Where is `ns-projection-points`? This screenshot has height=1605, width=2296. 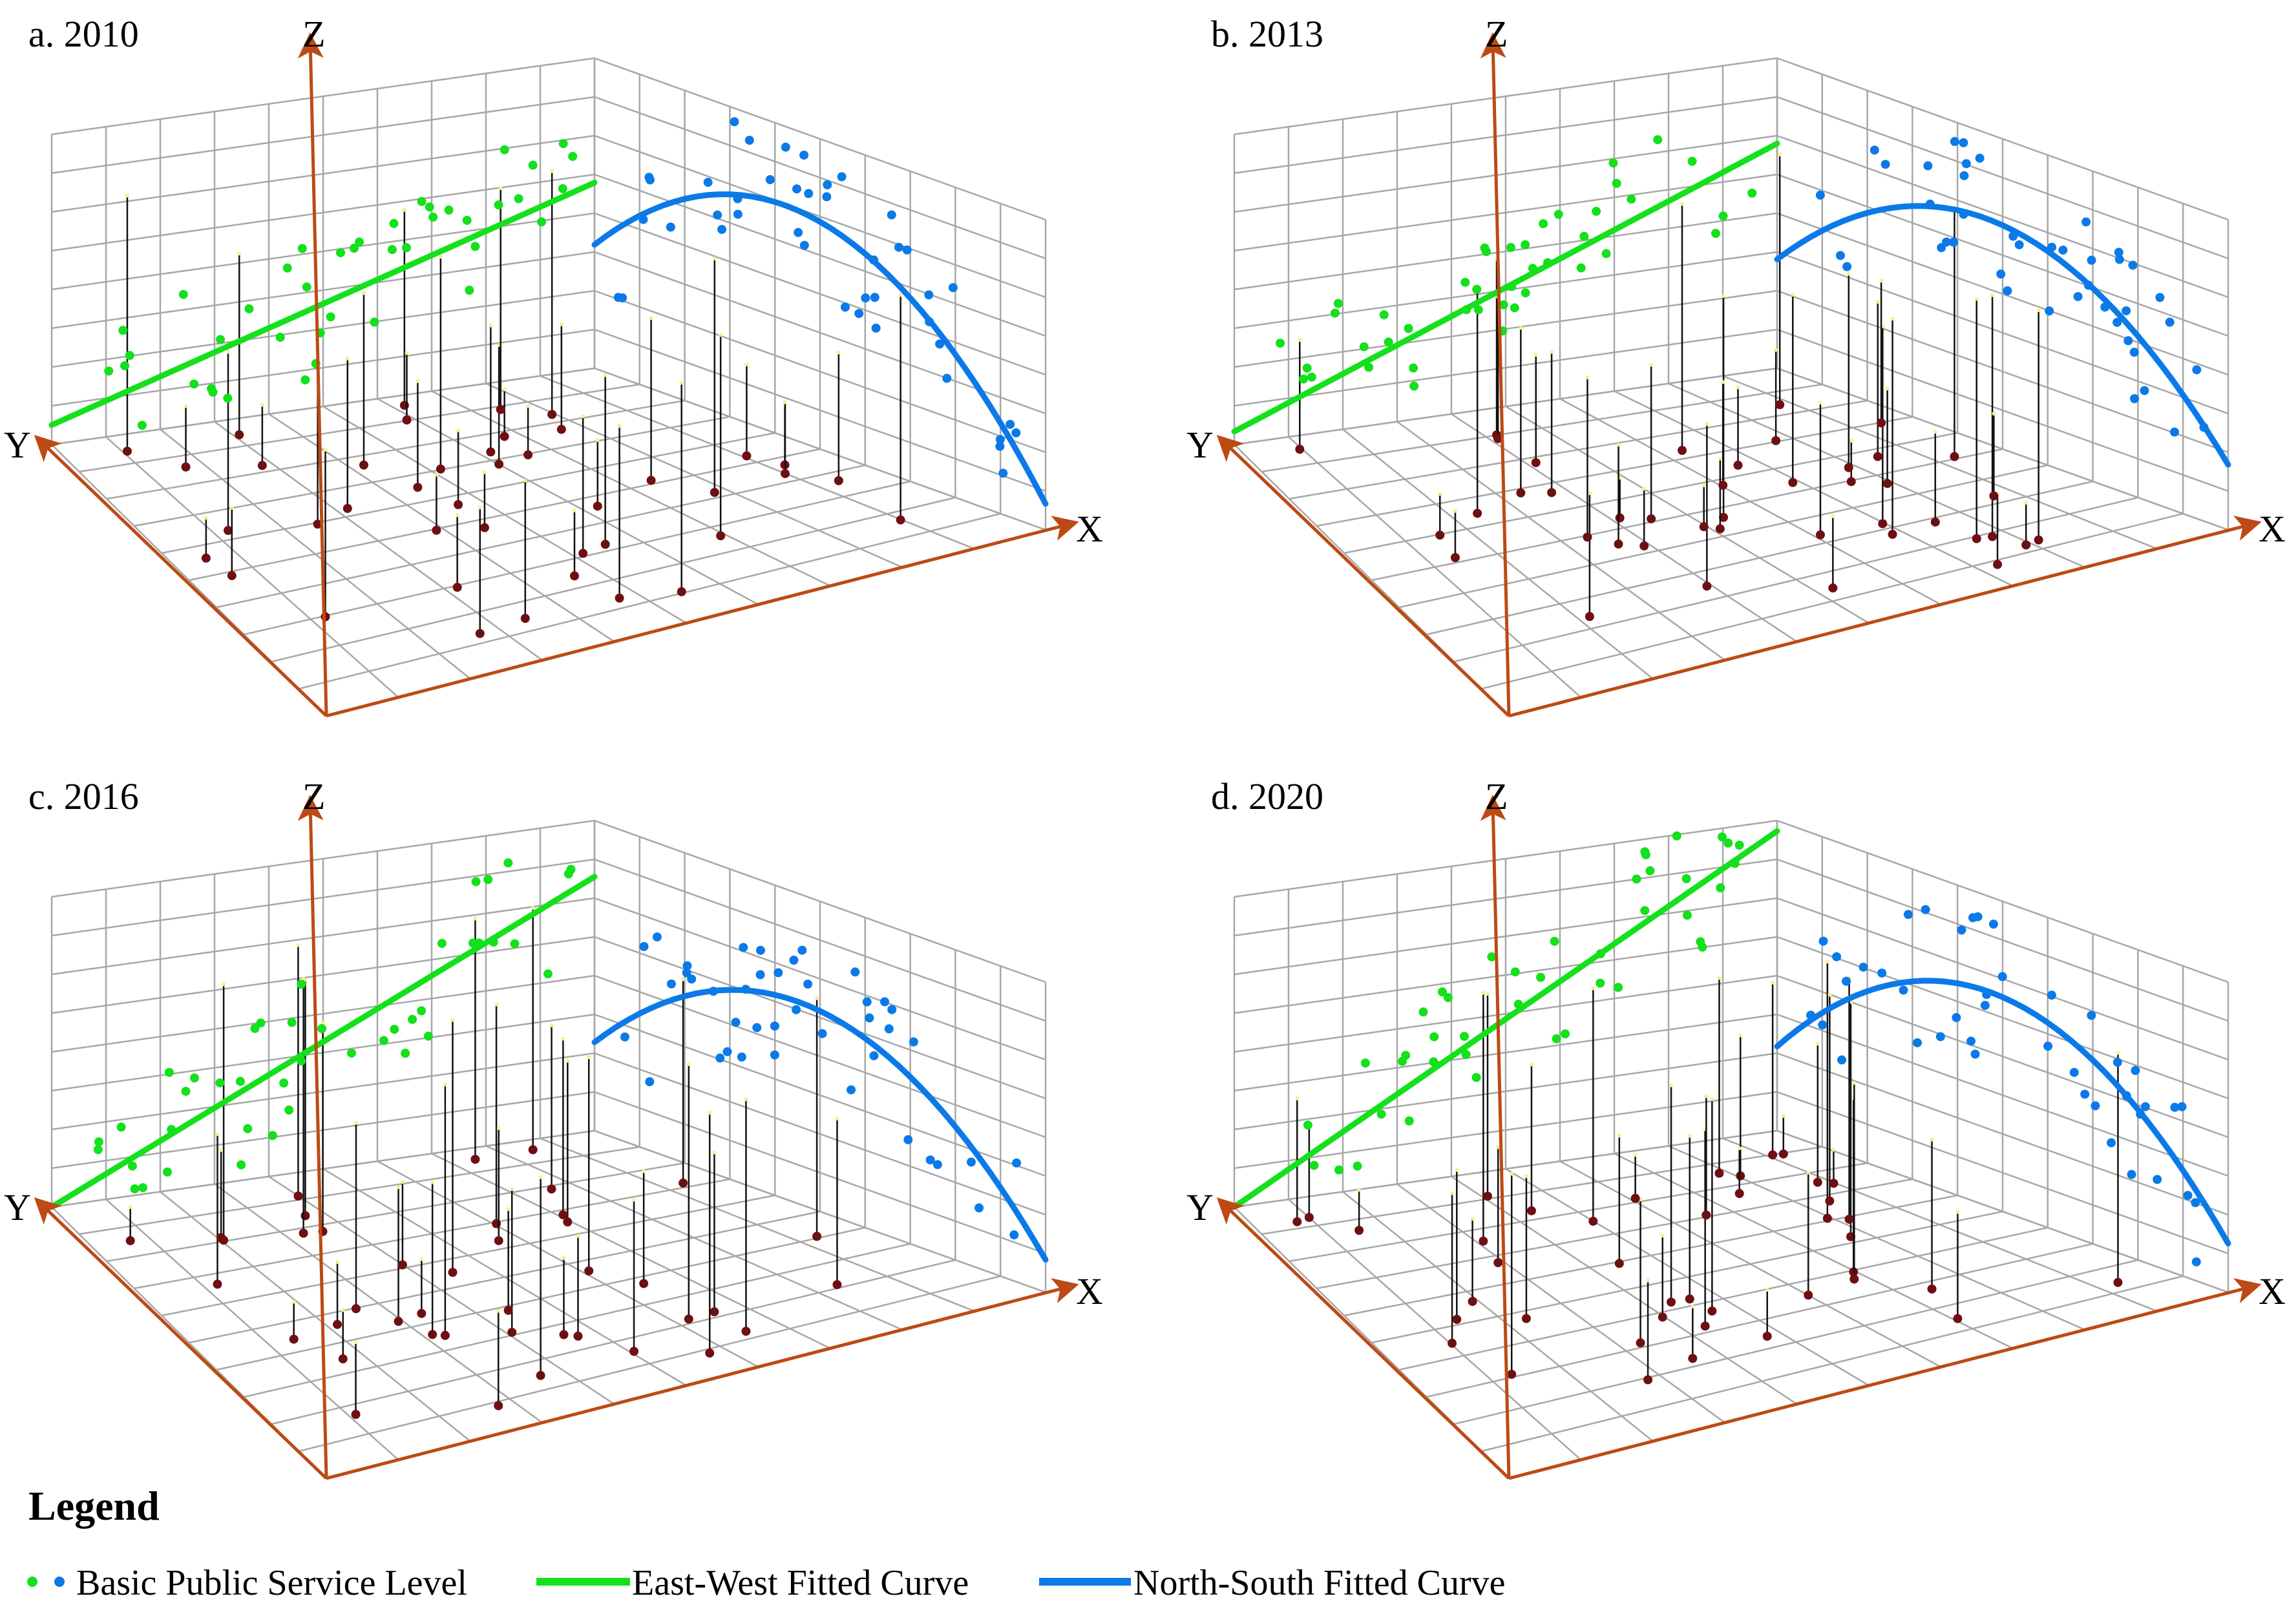
ns-projection-points is located at coordinates (817, 297).